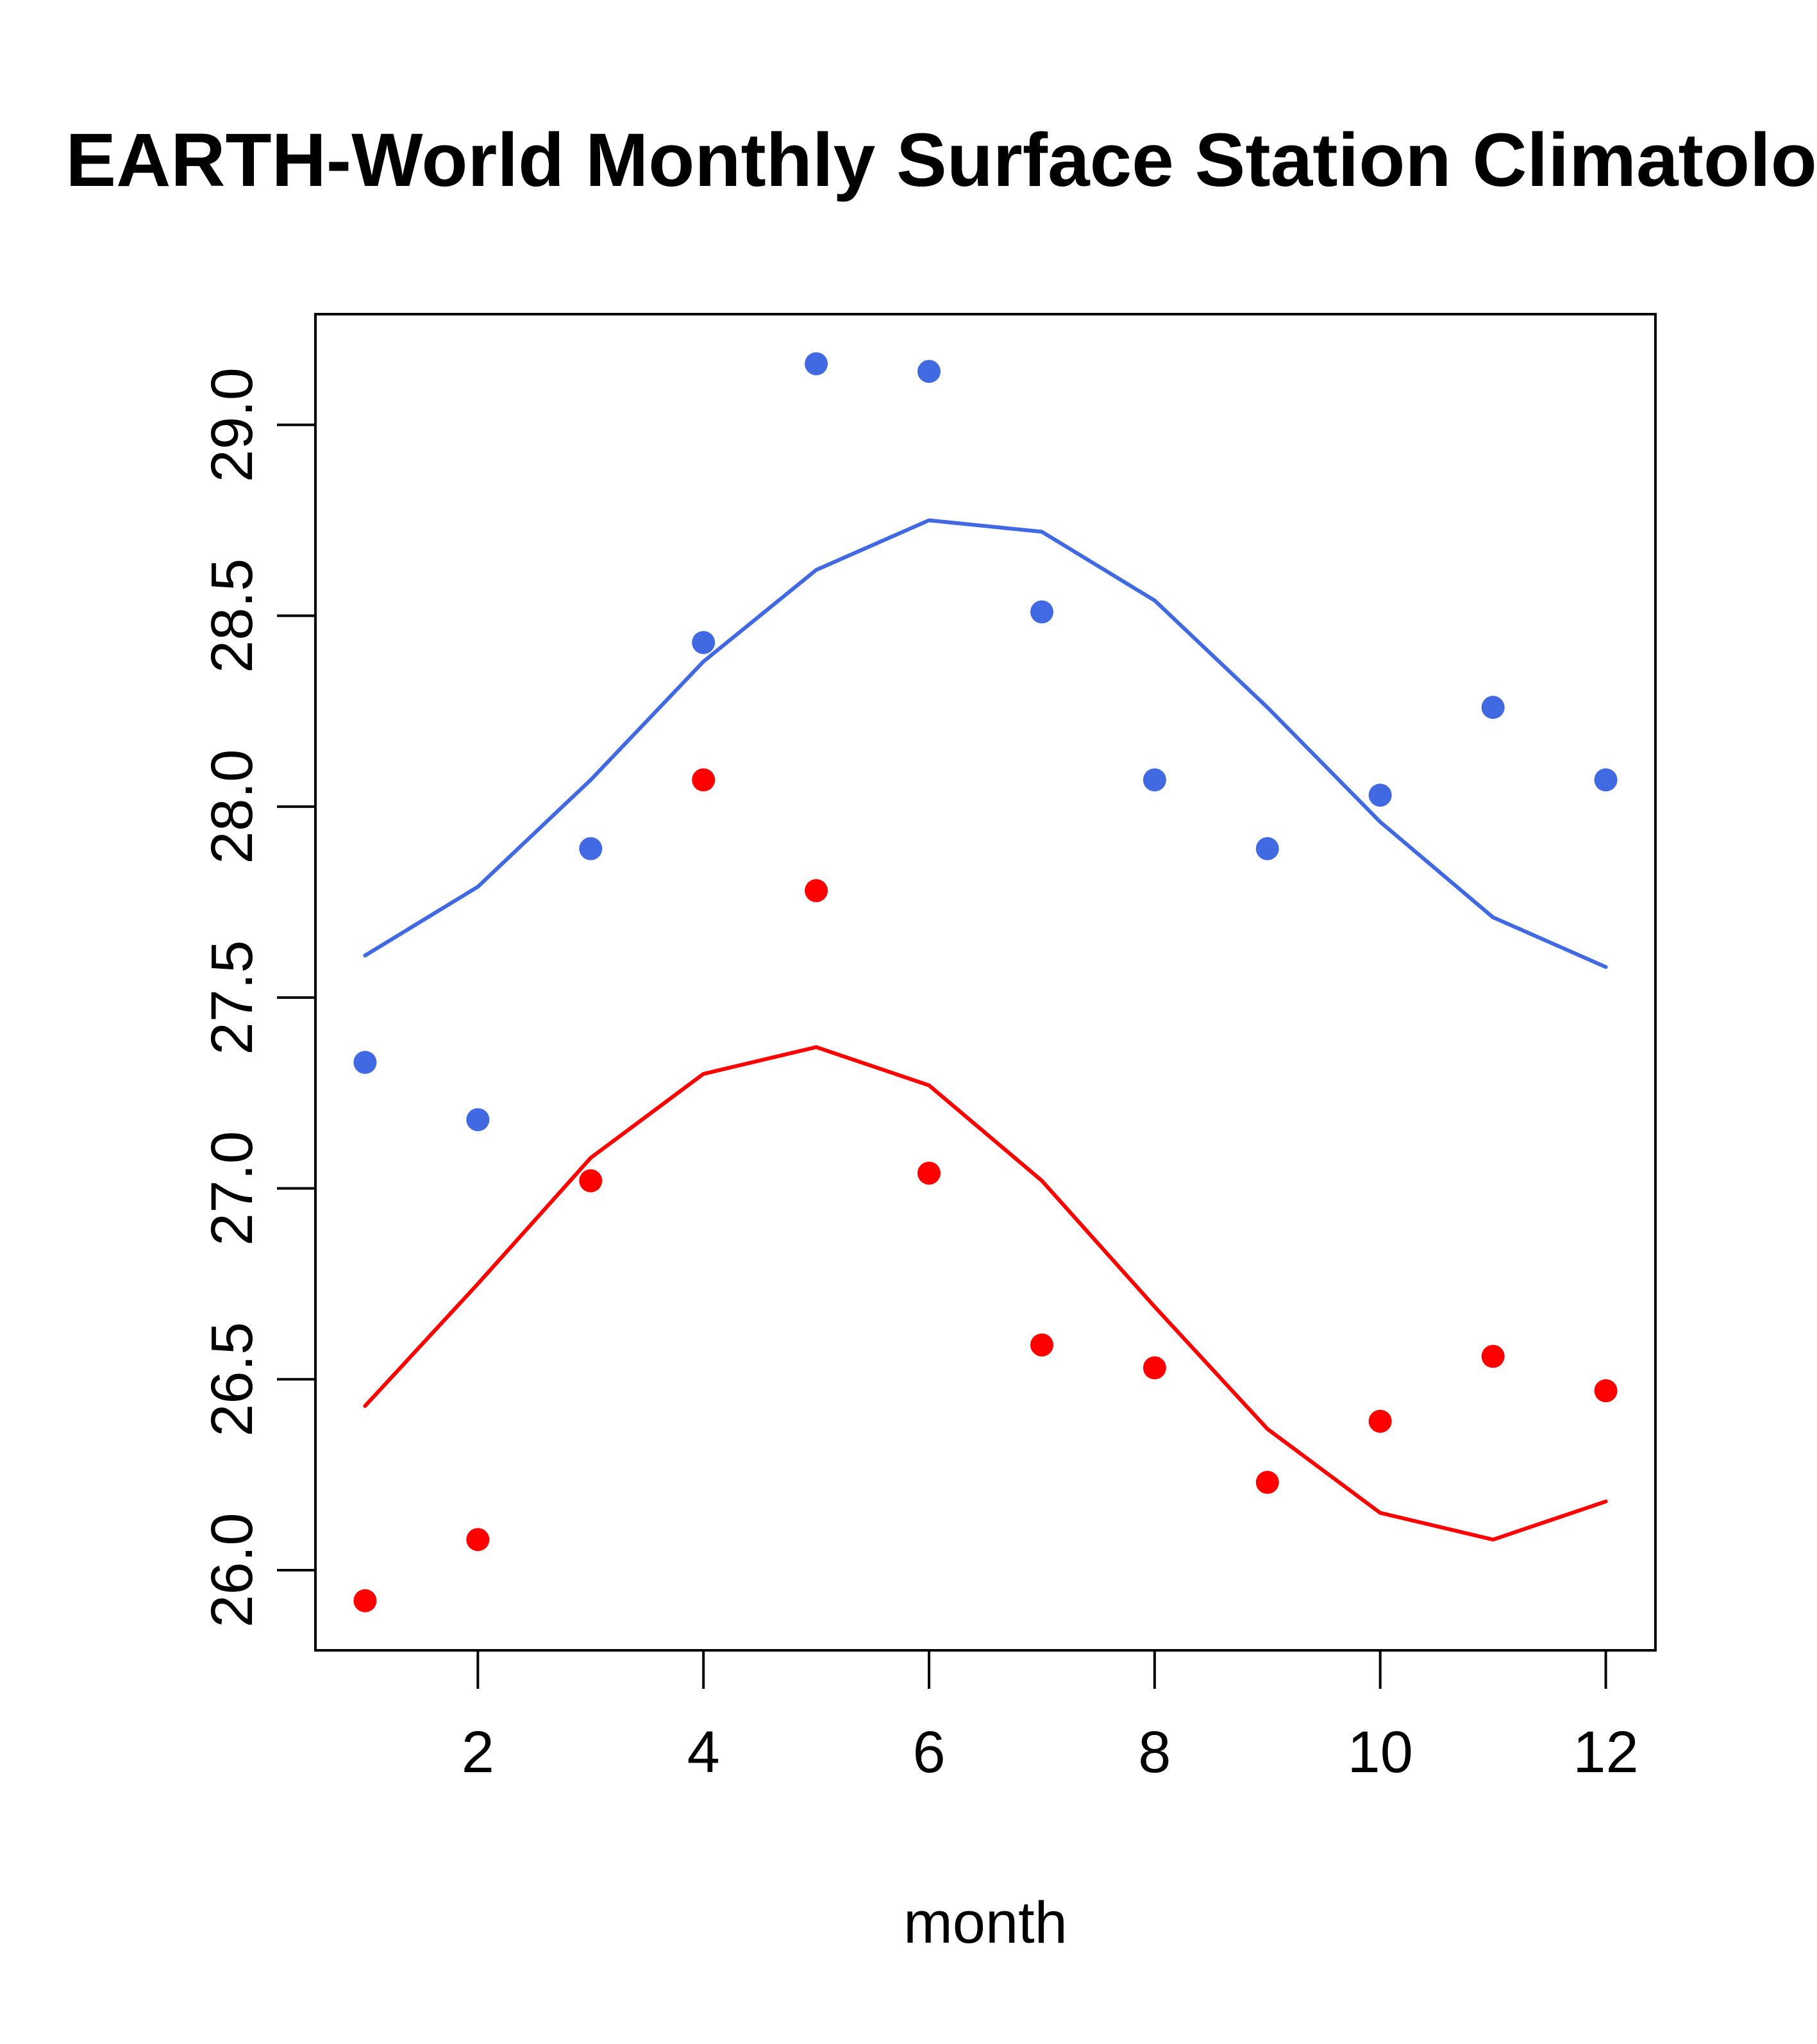 This screenshot has height=2044, width=1817. I want to click on y-tick-label: 27.5, so click(232, 998).